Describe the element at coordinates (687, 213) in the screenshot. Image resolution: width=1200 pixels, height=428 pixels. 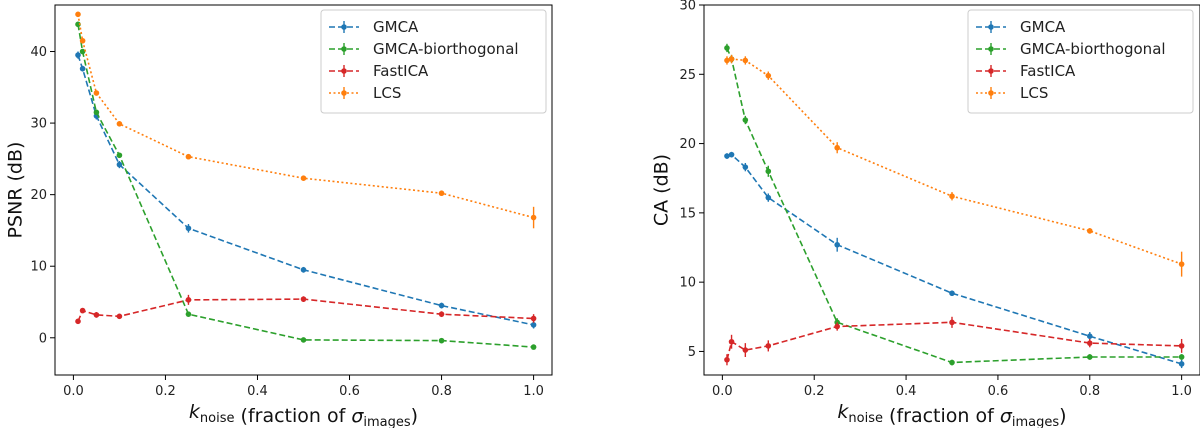
I see `y-tick-label: 15` at that location.